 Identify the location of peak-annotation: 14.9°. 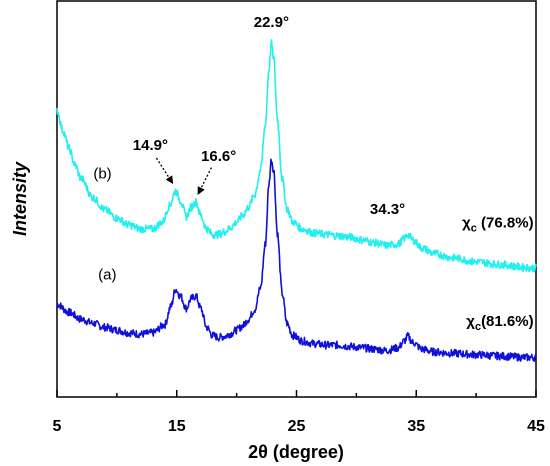
(150, 145).